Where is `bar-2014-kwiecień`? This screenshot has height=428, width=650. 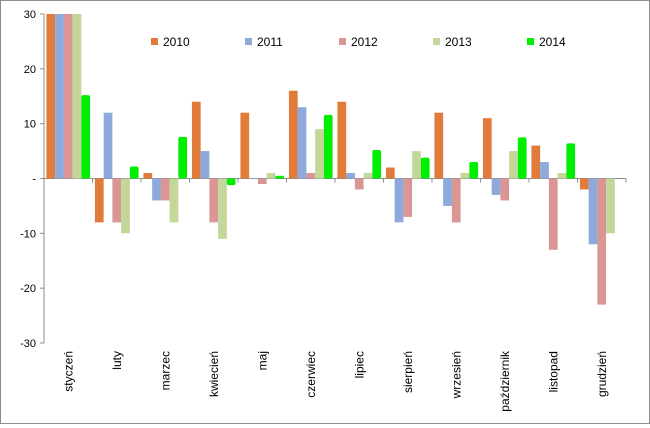 bar-2014-kwiecień is located at coordinates (231, 182).